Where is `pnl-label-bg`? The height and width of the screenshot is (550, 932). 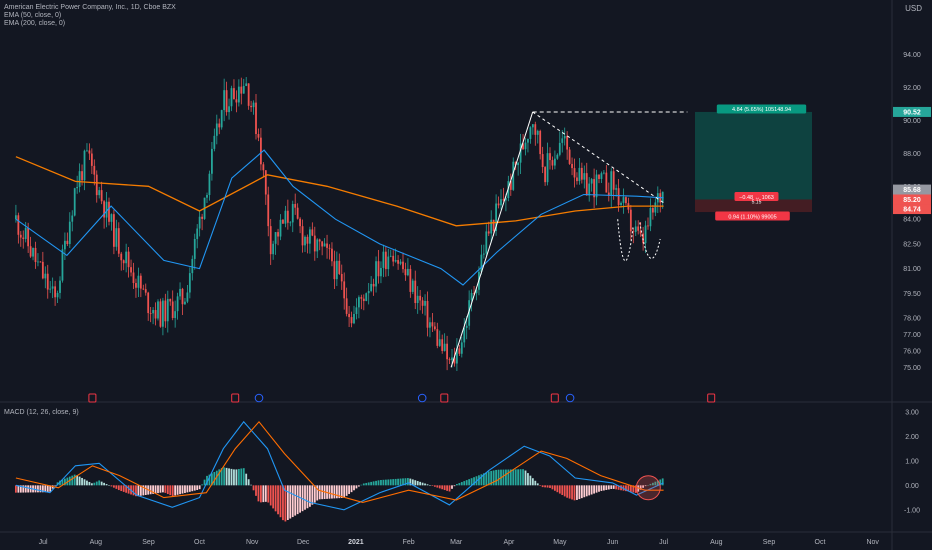 pnl-label-bg is located at coordinates (756, 196).